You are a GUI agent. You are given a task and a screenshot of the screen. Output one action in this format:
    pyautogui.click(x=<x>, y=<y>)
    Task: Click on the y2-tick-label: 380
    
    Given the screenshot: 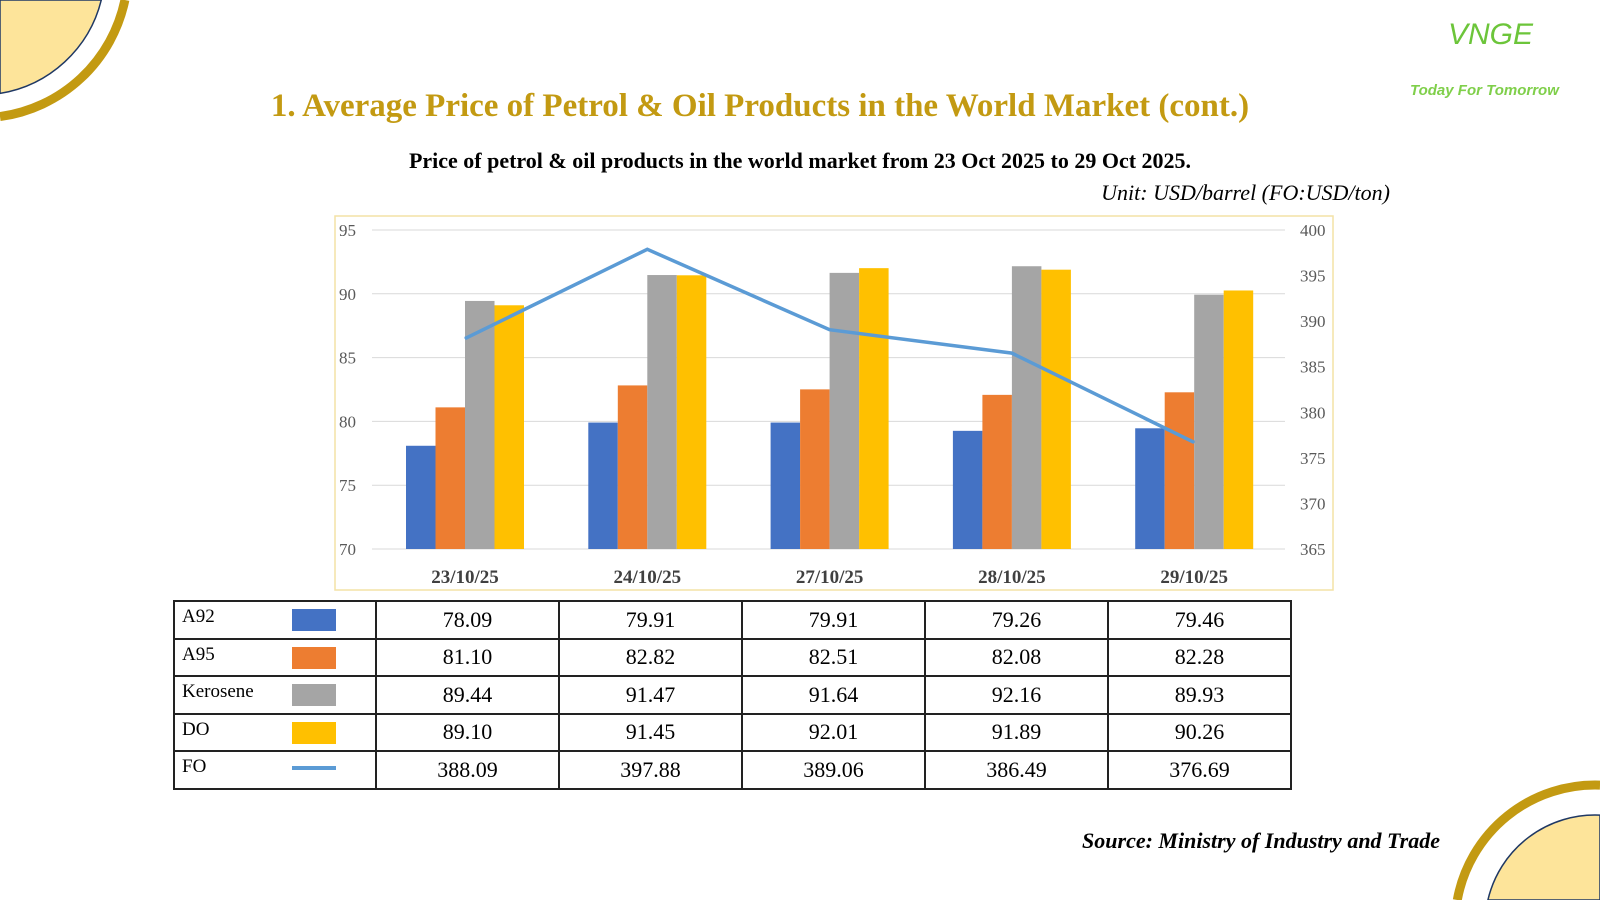 What is the action you would take?
    pyautogui.click(x=1313, y=412)
    